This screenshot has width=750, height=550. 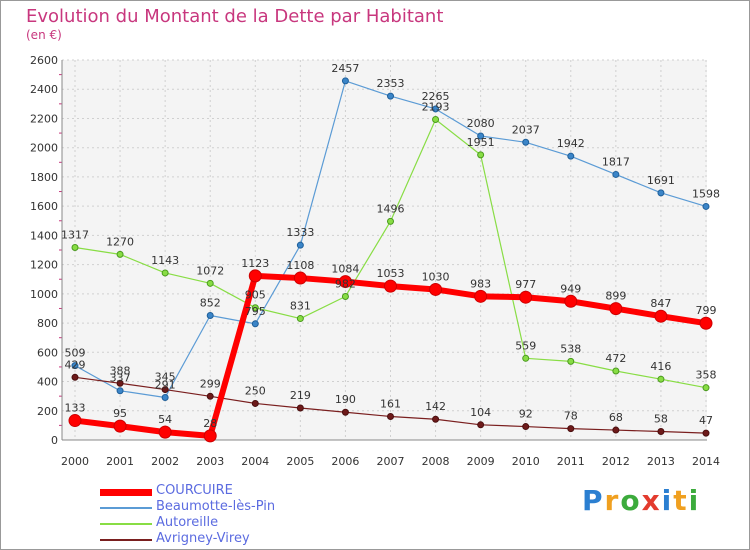 I want to click on y-tick-label: 1000, so click(x=44, y=294).